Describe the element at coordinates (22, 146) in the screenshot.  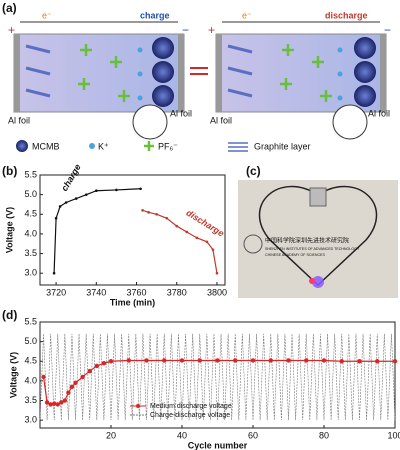
I see `legend-mcmb` at that location.